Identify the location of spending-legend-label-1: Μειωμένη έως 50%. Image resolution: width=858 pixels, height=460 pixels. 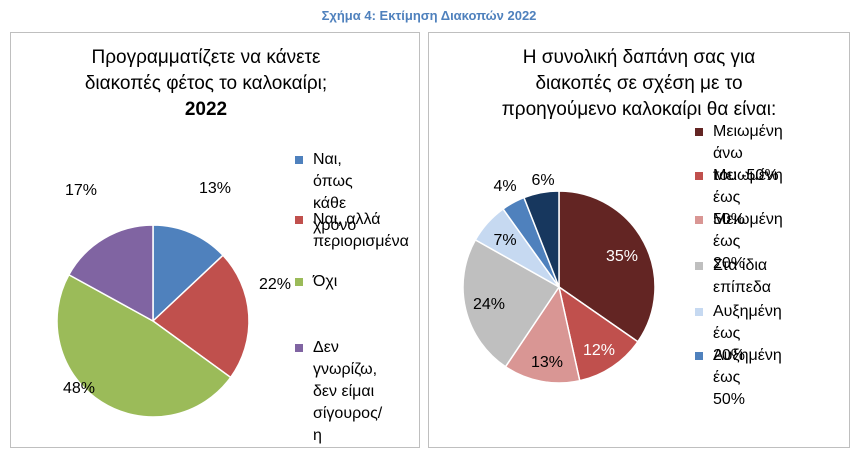
(748, 197).